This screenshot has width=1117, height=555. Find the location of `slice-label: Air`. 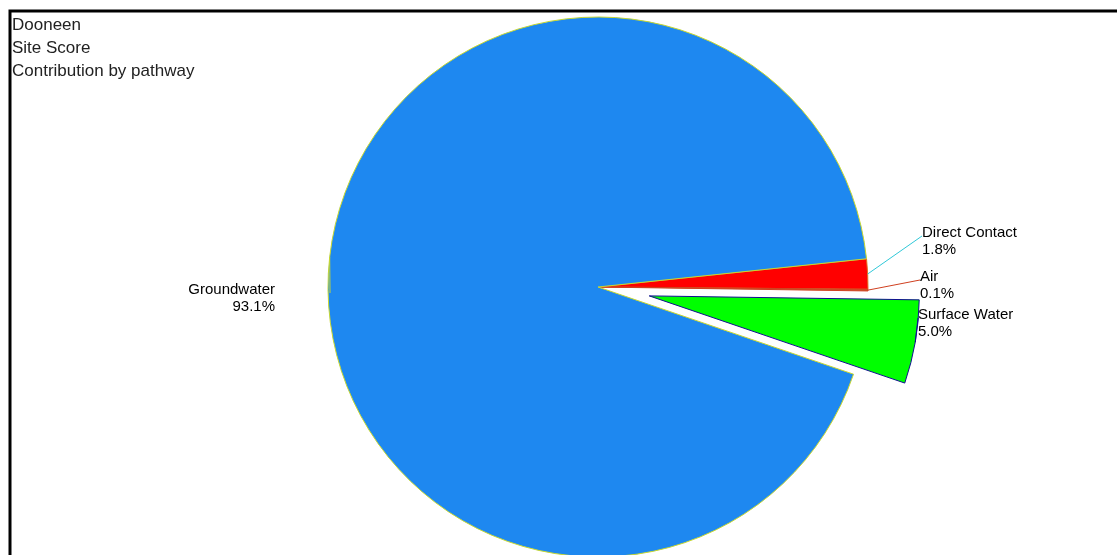

slice-label: Air is located at coordinates (929, 275).